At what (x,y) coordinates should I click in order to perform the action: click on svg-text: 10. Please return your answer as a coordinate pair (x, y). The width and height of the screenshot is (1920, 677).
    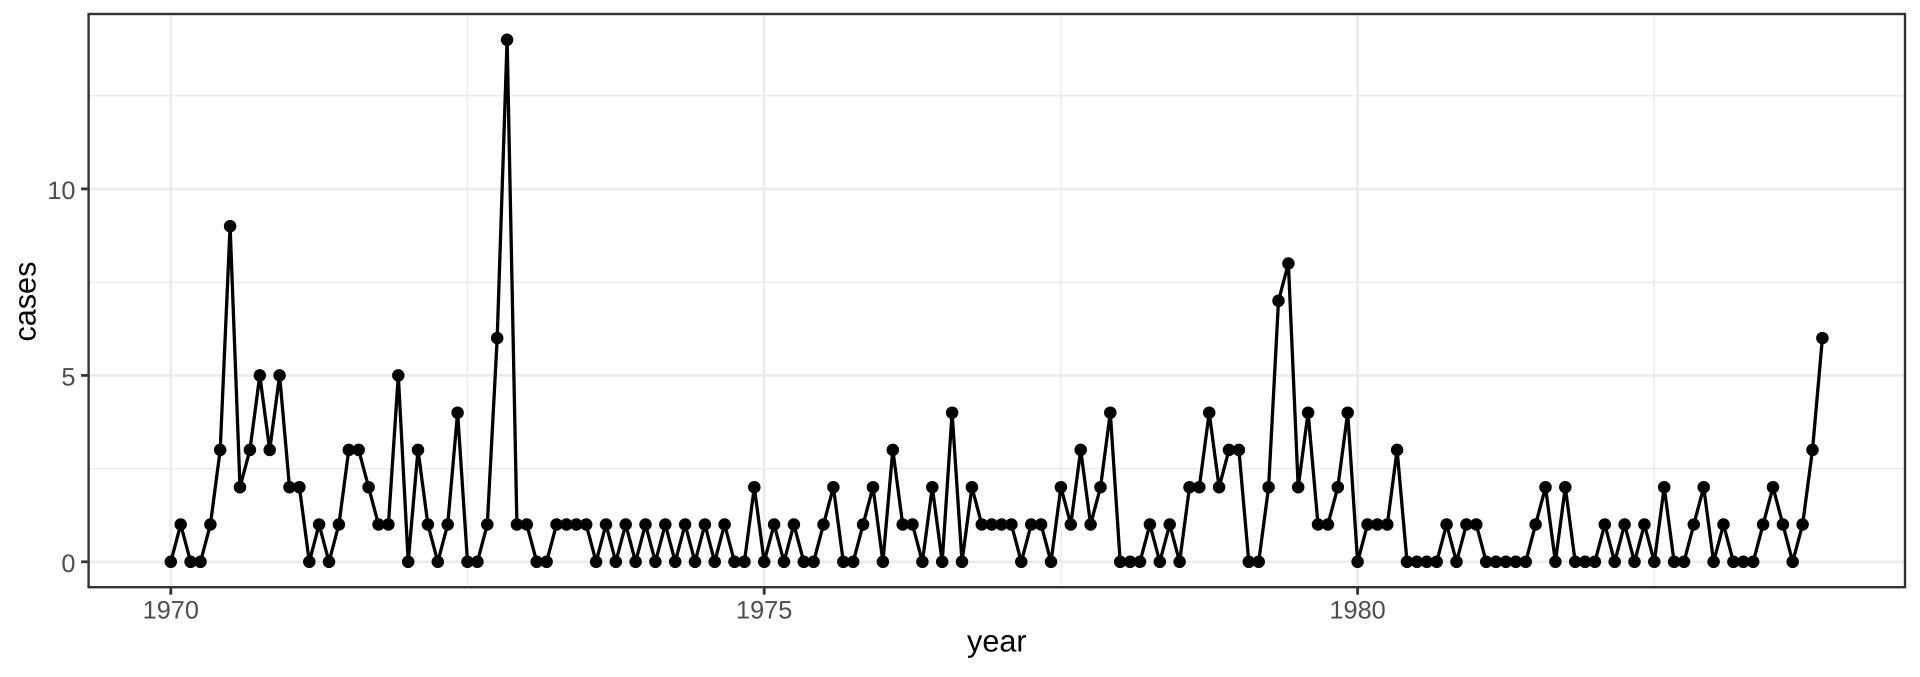
    Looking at the image, I should click on (61, 191).